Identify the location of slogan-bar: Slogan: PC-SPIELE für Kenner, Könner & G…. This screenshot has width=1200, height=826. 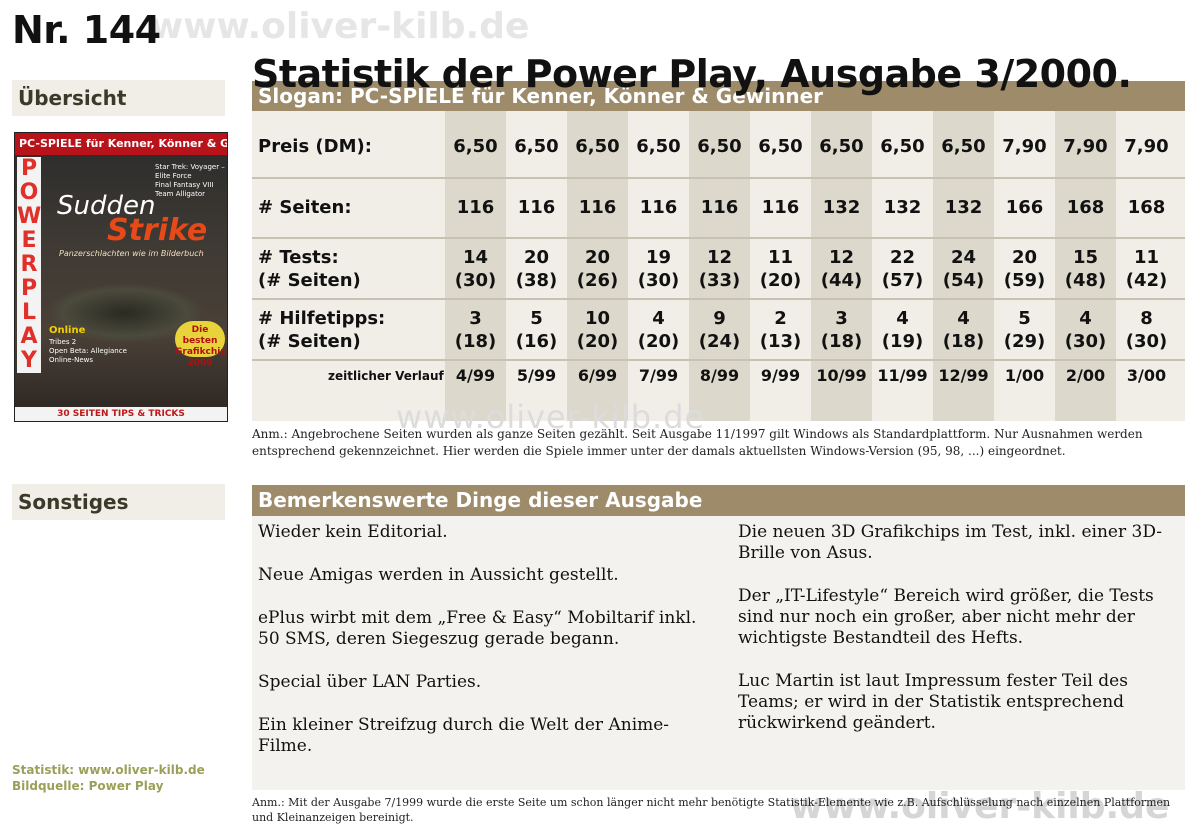
(718, 96).